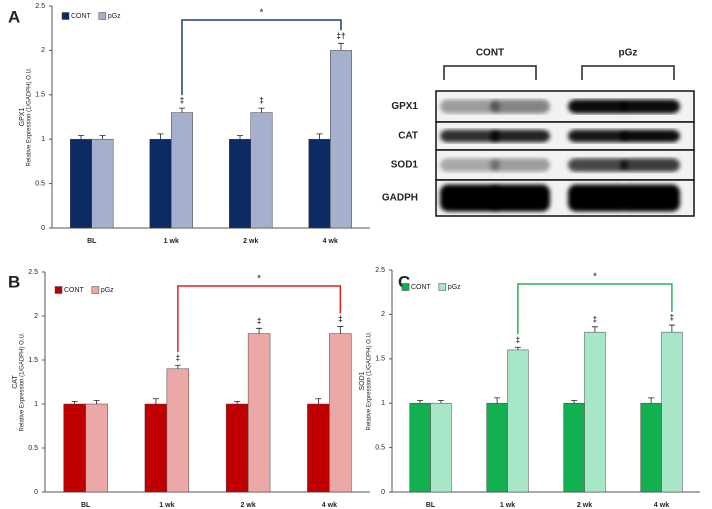 The height and width of the screenshot is (509, 712). I want to click on x-tick-label: 2 wk, so click(584, 505).